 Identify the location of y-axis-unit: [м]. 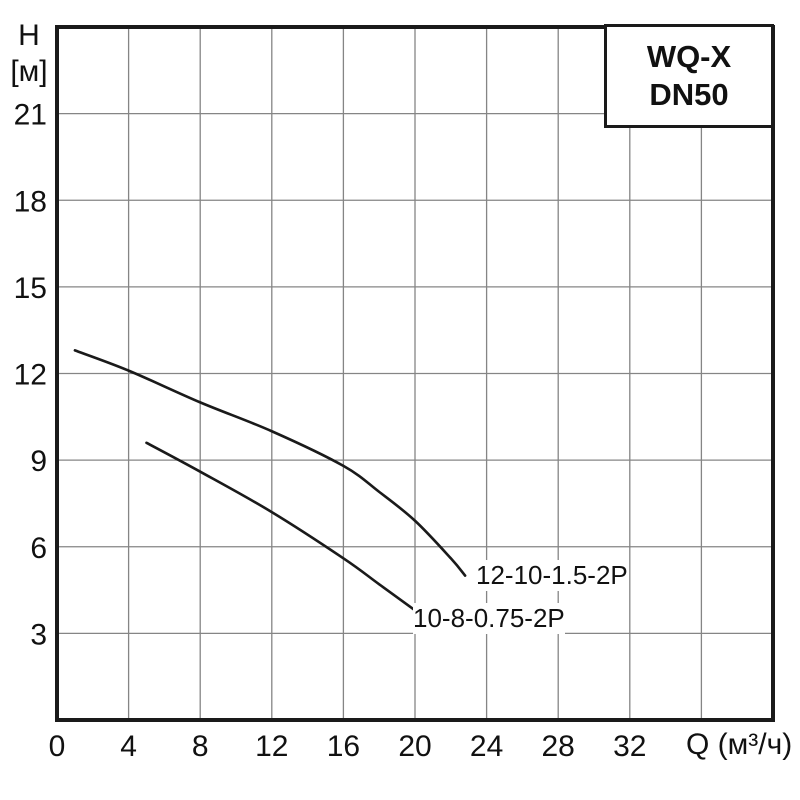
(29, 71).